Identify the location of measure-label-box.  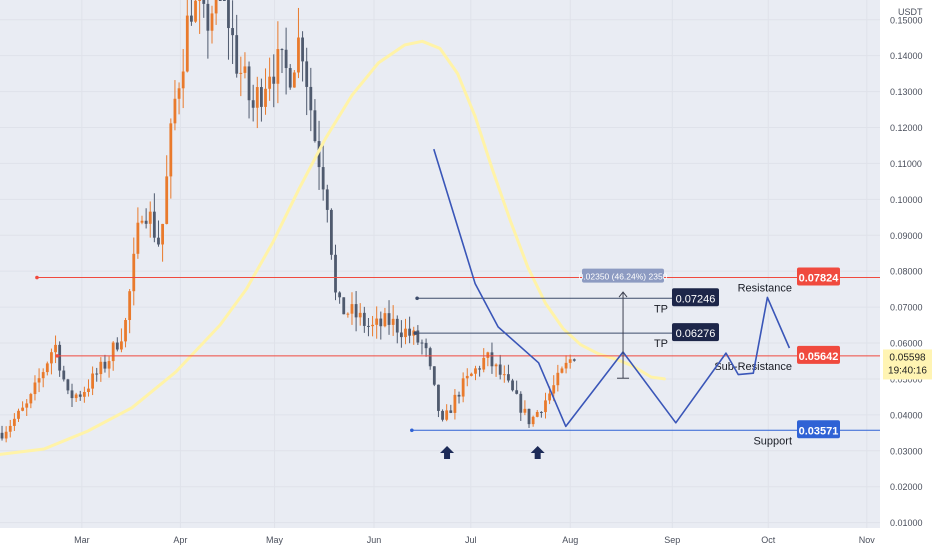
(623, 275).